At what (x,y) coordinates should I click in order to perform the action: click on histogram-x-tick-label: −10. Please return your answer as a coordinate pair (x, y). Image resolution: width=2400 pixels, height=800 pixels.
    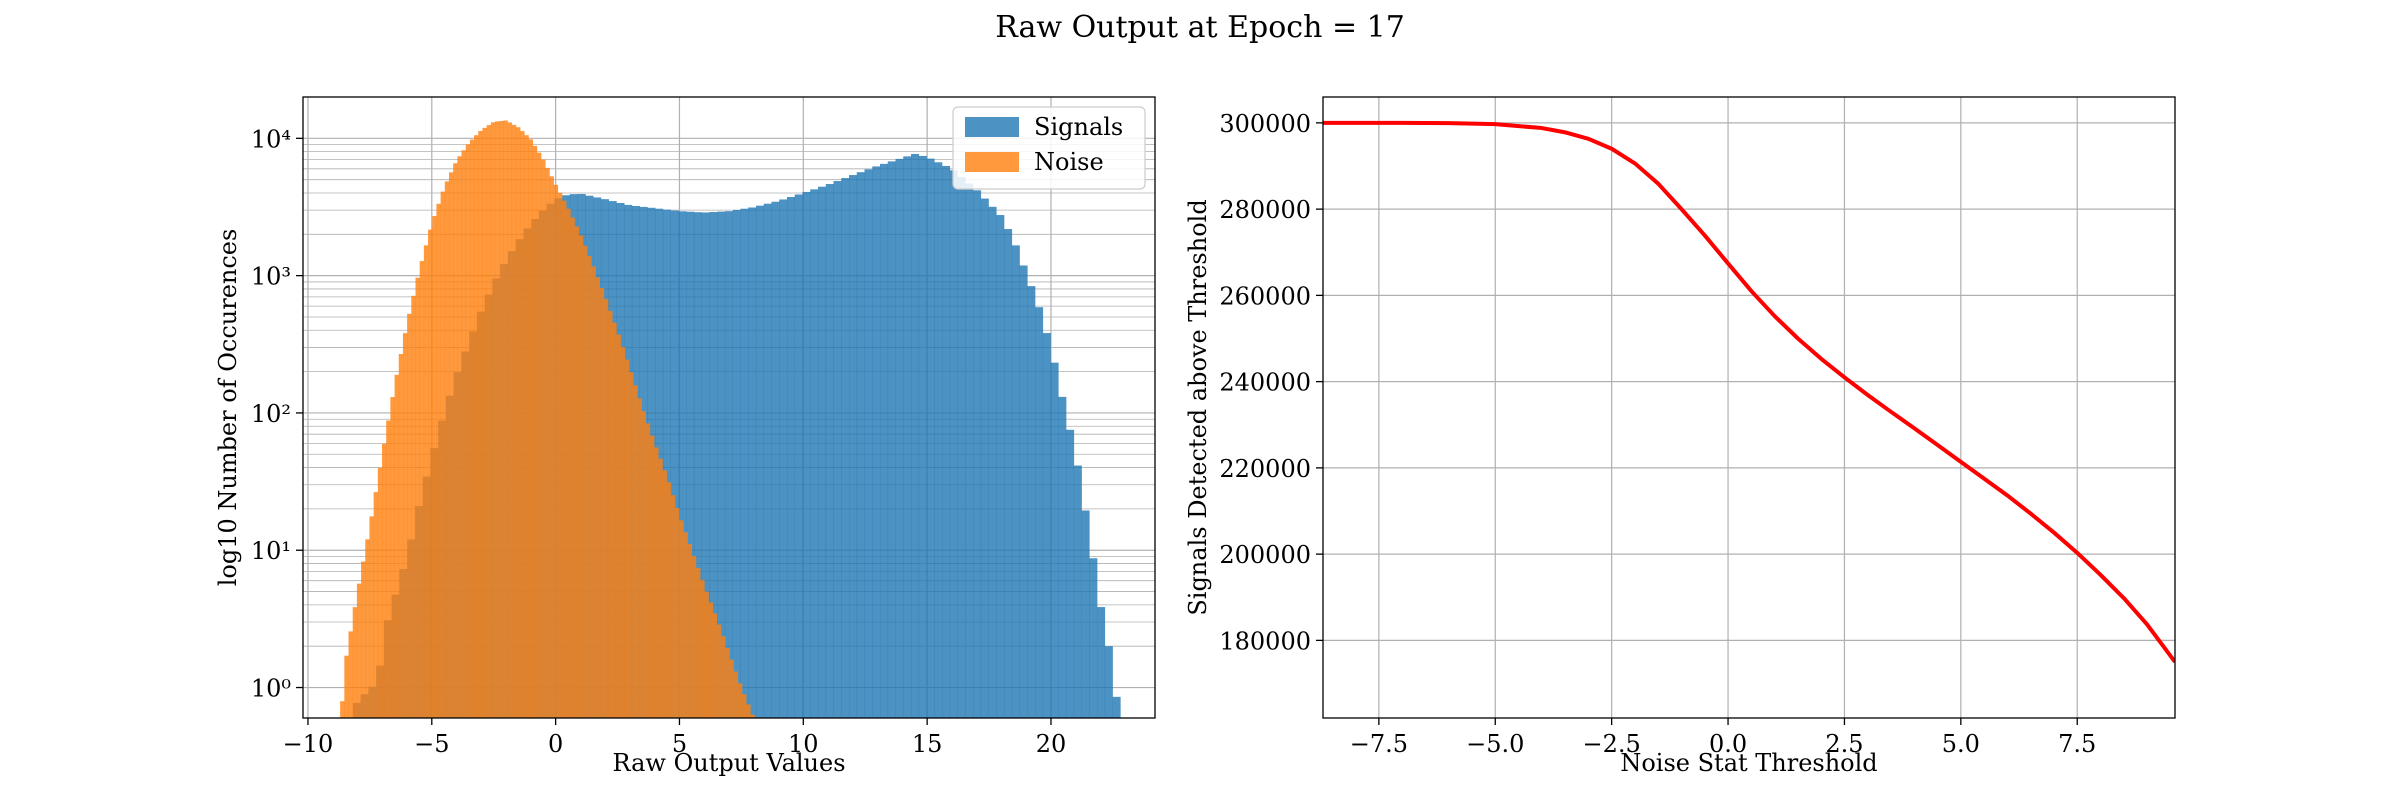
    Looking at the image, I should click on (308, 744).